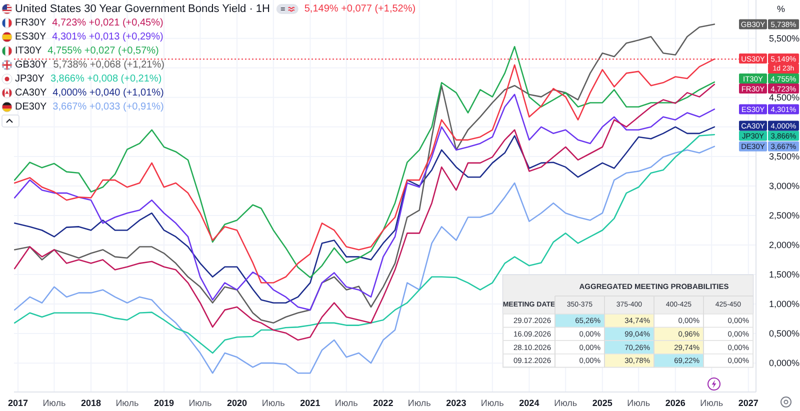  Describe the element at coordinates (108, 107) in the screenshot. I see `annotation: 3,667% +0,033 (+0,91%)` at that location.